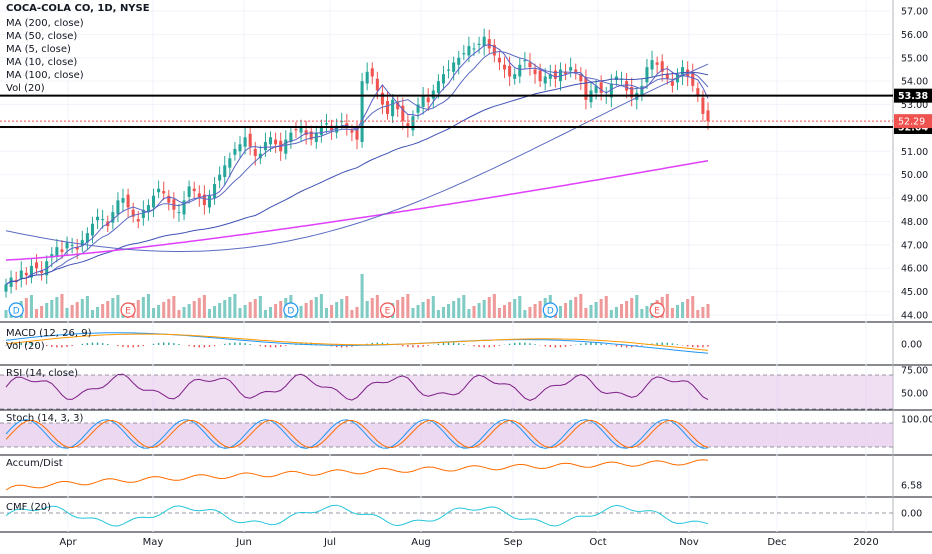 This screenshot has width=932, height=554. I want to click on event-marker-letter: D, so click(550, 312).